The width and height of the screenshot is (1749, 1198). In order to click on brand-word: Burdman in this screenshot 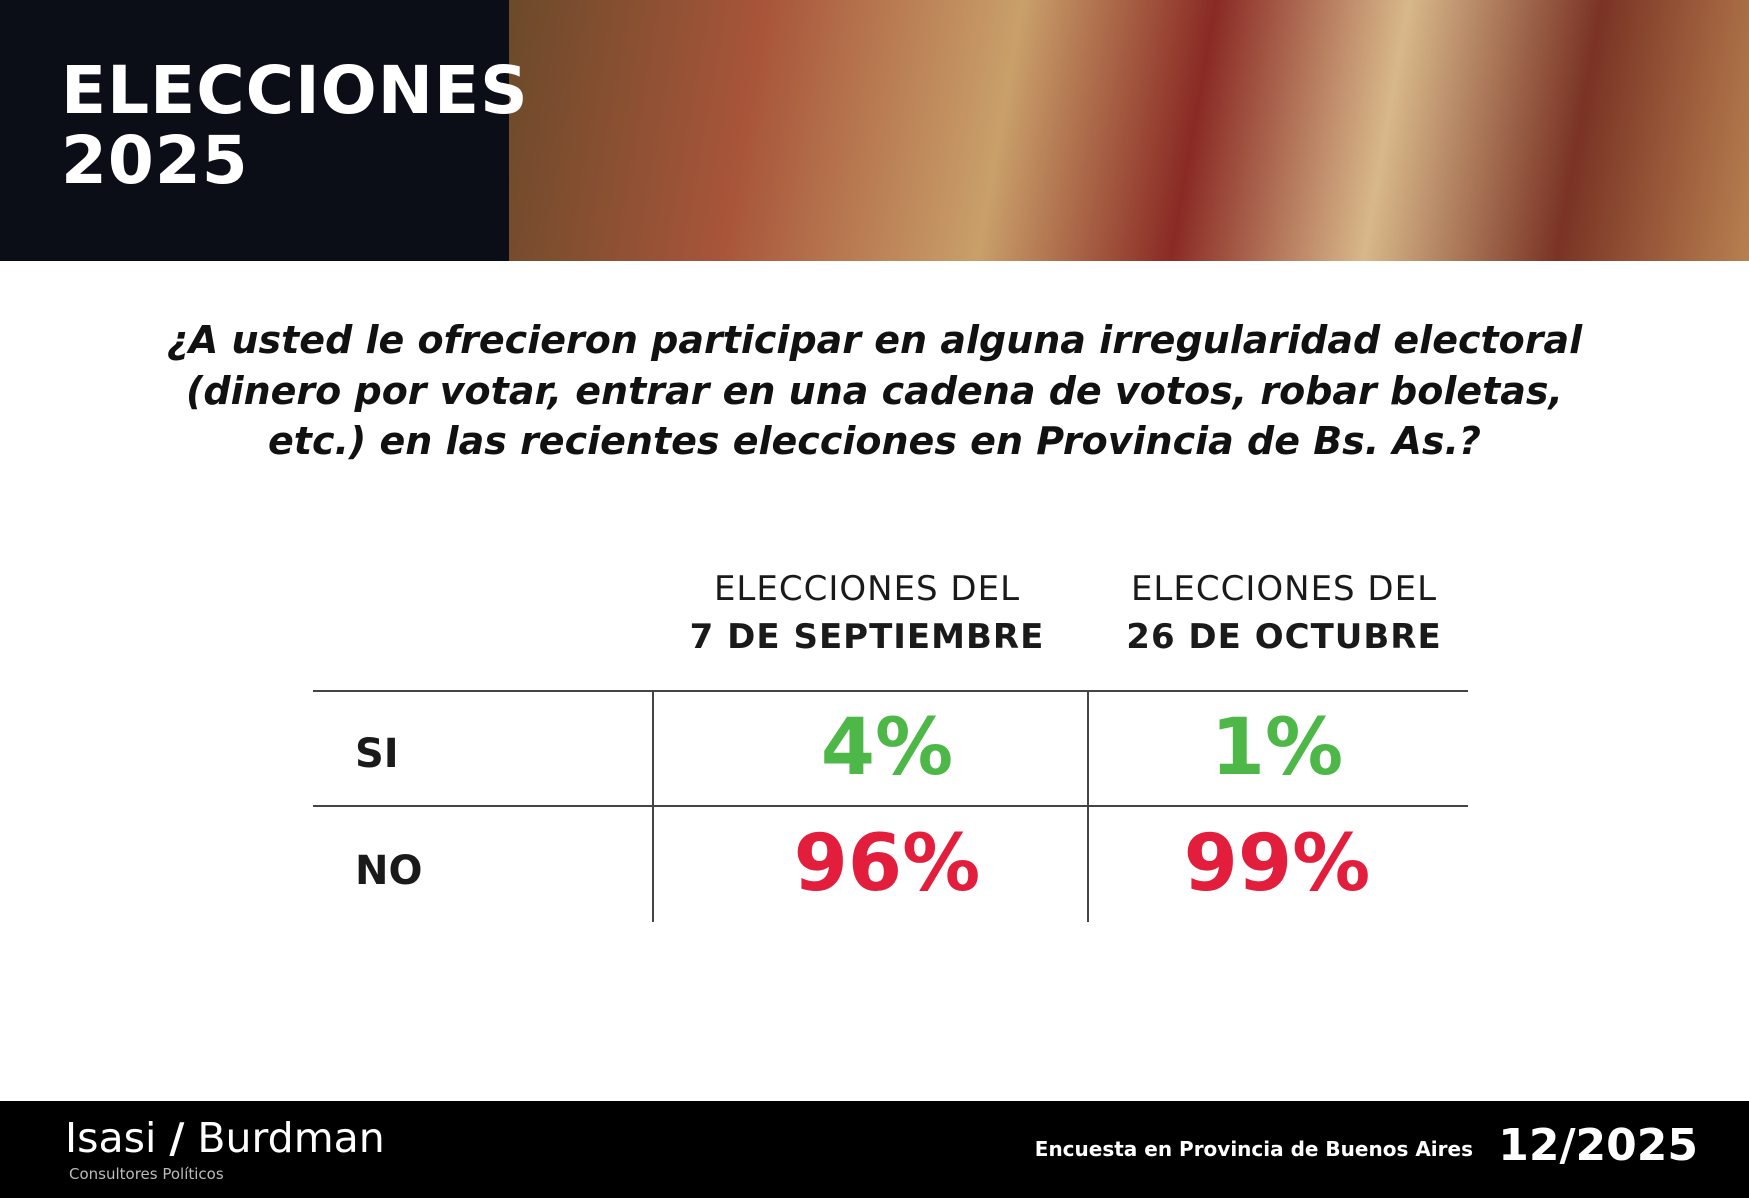, I will do `click(291, 1138)`.